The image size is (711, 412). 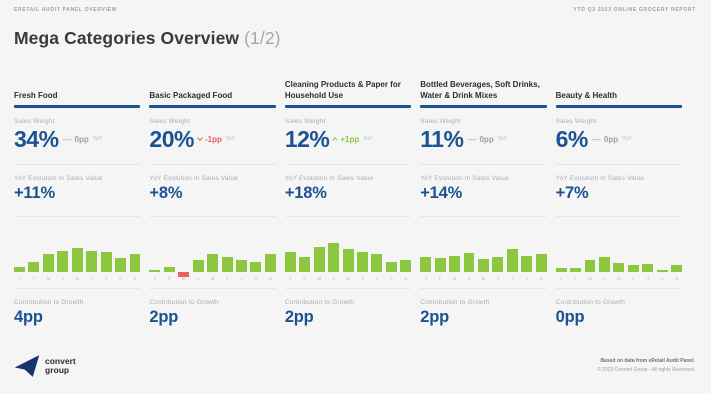 What do you see at coordinates (147, 38) in the screenshot?
I see `page-title: Mega Categories Overview (1/2)` at bounding box center [147, 38].